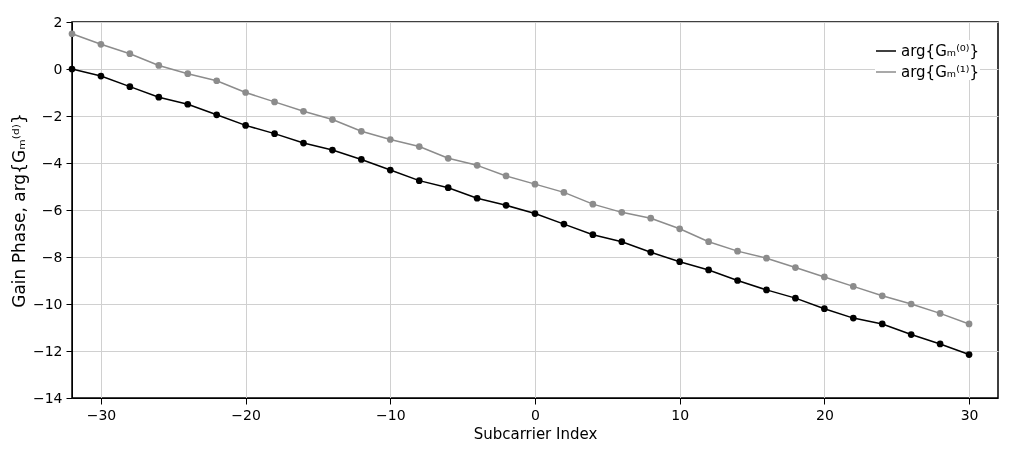  I want to click on y-tick-label: −8, so click(52, 256).